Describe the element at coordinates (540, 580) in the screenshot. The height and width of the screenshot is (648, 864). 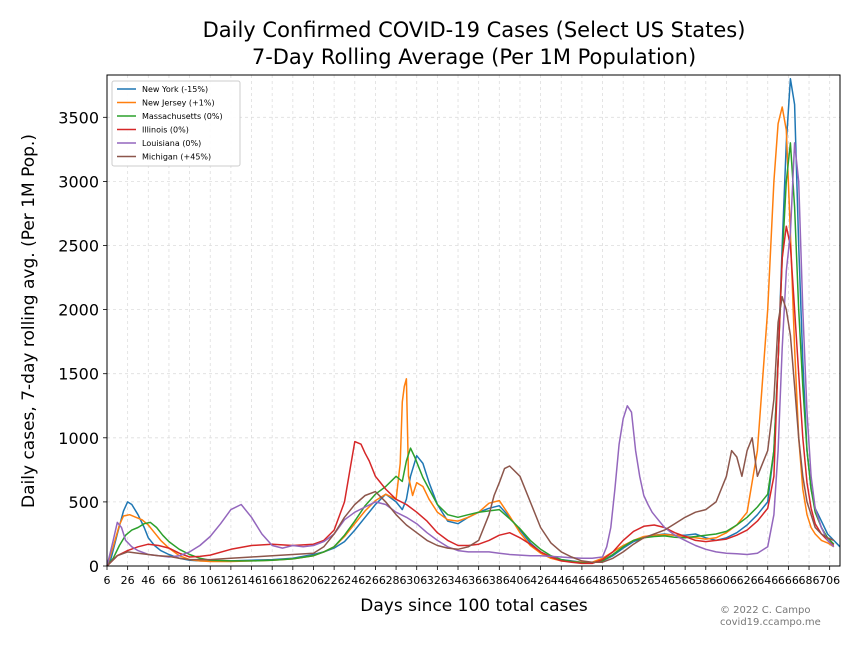
I see `x-tick-label: 426` at that location.